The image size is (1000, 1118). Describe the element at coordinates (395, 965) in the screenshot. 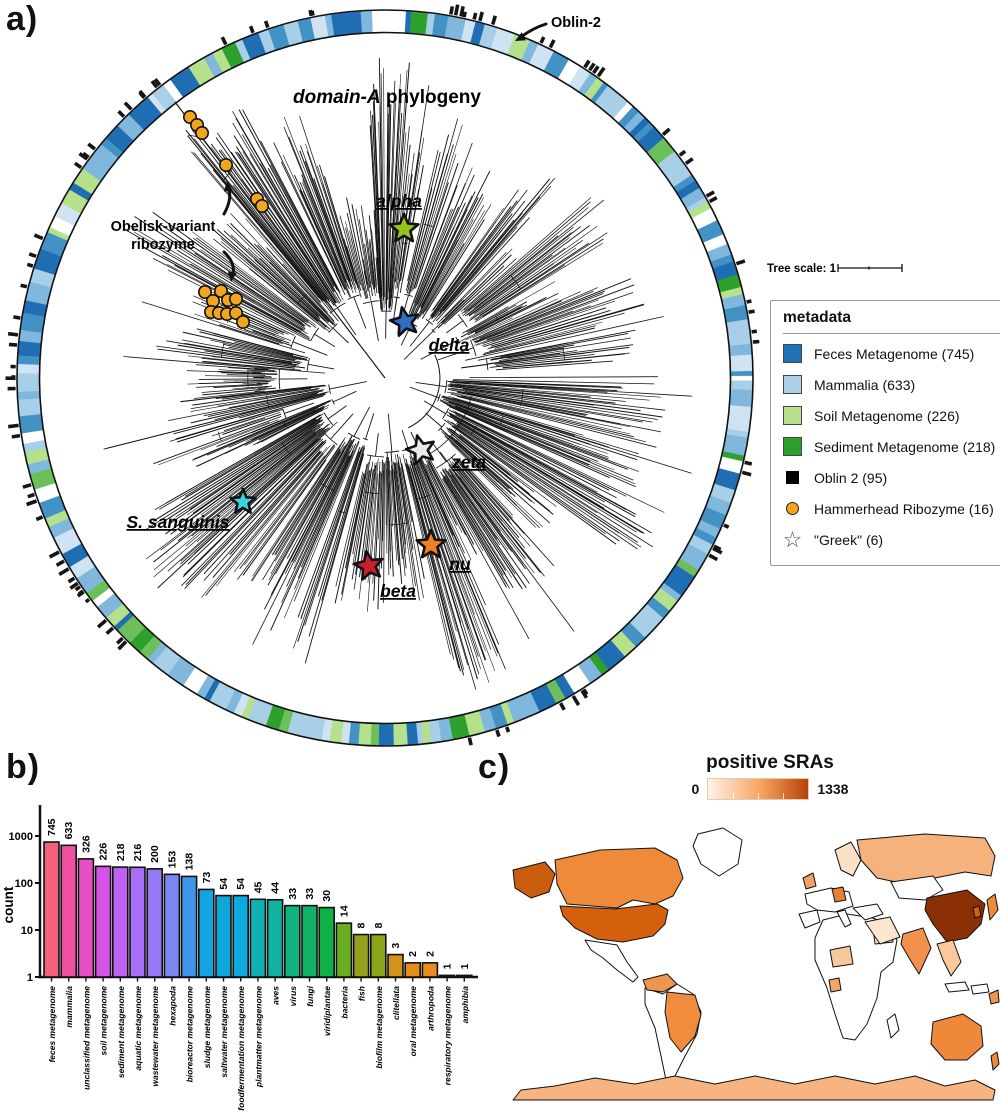

I see `bar-clitellata` at that location.